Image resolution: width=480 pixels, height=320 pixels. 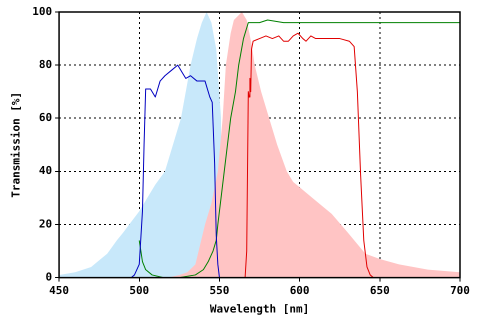 What do you see at coordinates (59, 291) in the screenshot?
I see `x-tick-label: 450` at bounding box center [59, 291].